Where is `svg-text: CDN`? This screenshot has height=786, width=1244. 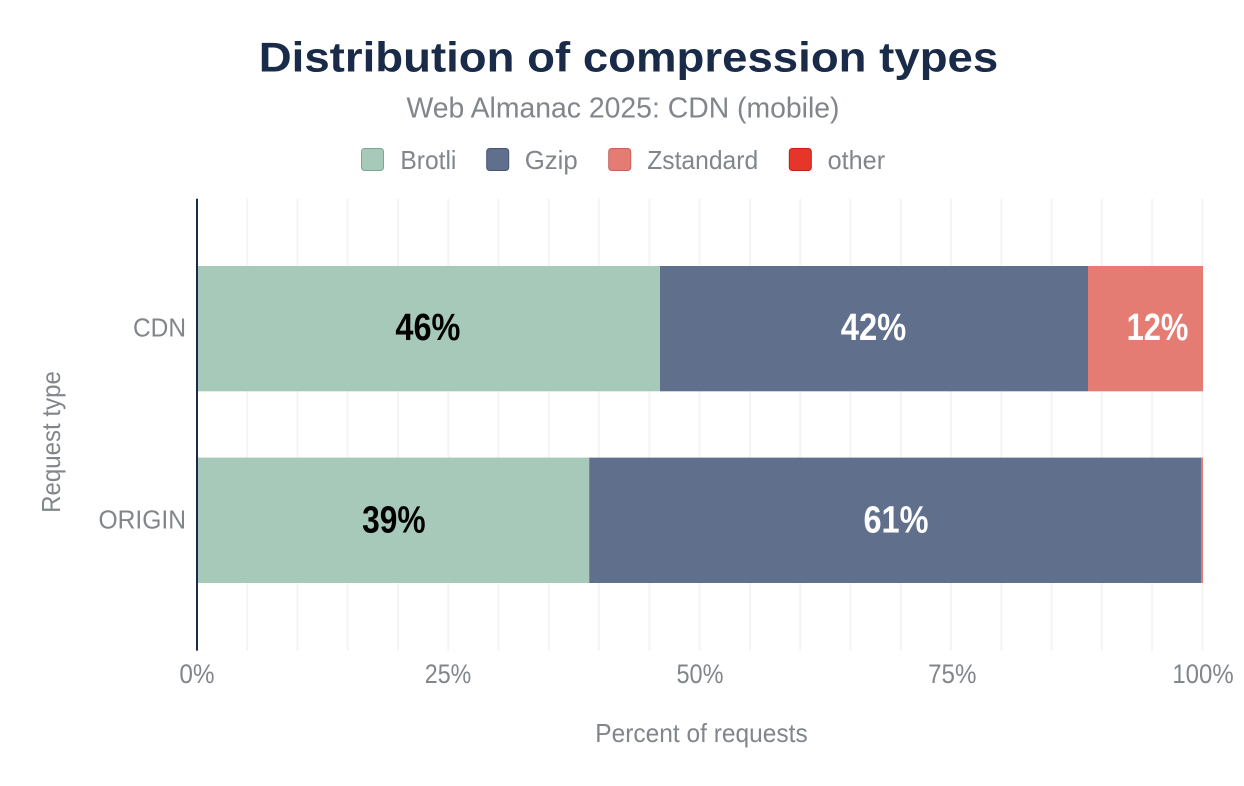 svg-text: CDN is located at coordinates (159, 328).